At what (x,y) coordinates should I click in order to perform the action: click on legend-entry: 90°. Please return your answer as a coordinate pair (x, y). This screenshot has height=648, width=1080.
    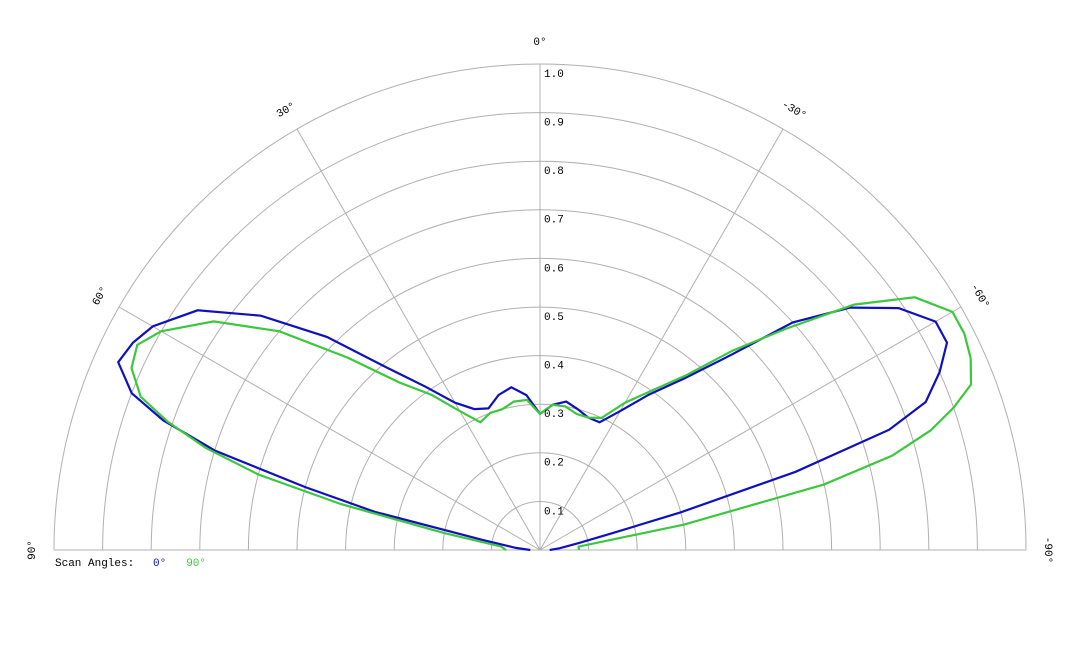
    Looking at the image, I should click on (196, 564).